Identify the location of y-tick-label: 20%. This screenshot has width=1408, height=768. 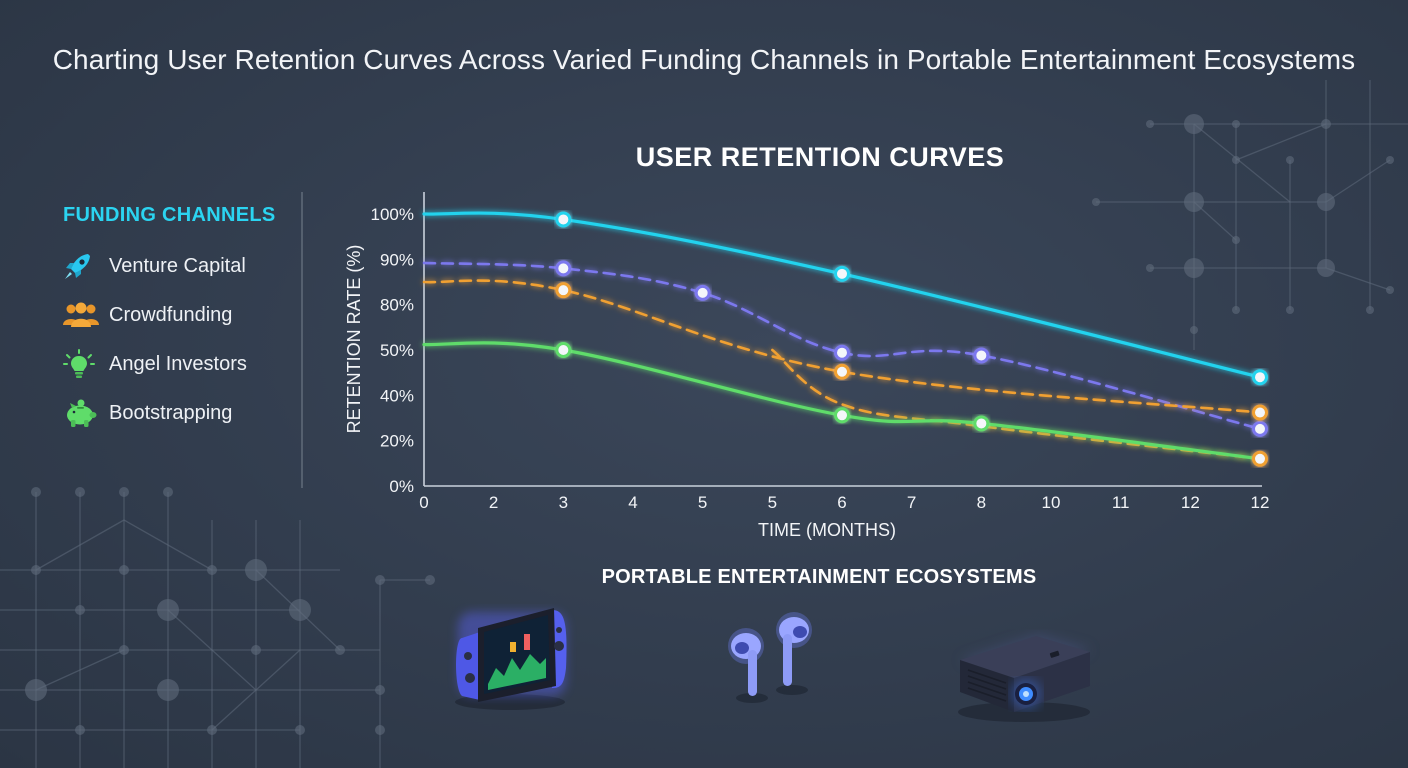
(397, 441).